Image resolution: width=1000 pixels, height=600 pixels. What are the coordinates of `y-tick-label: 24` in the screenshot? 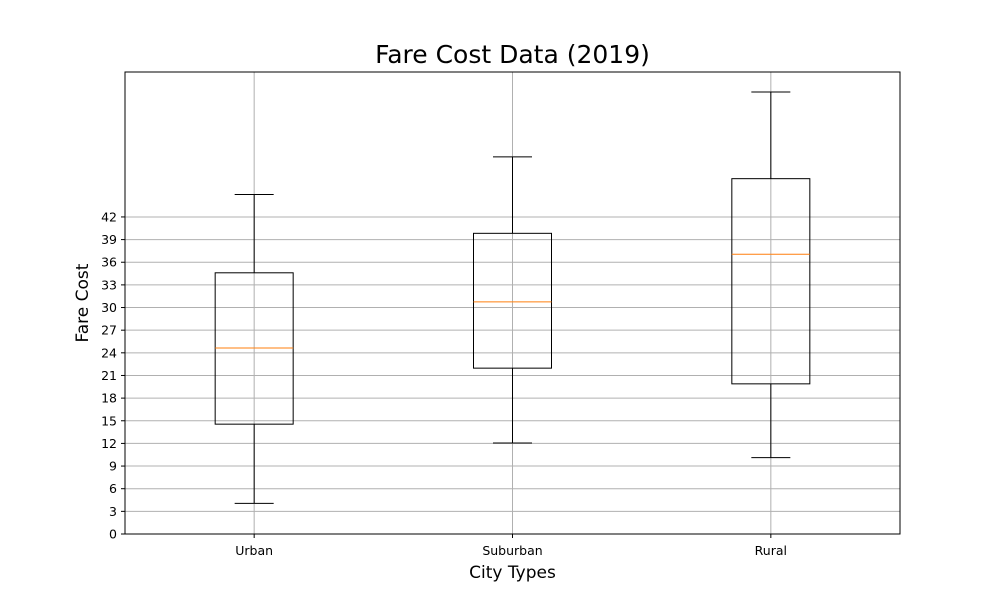 It's located at (109, 352).